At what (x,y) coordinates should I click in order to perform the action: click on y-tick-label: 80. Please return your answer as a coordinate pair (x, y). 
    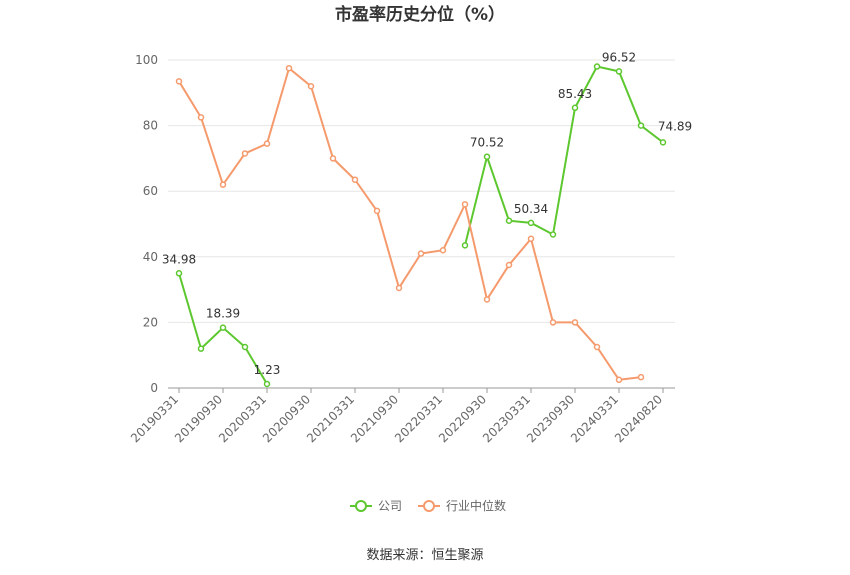
    Looking at the image, I should click on (150, 126).